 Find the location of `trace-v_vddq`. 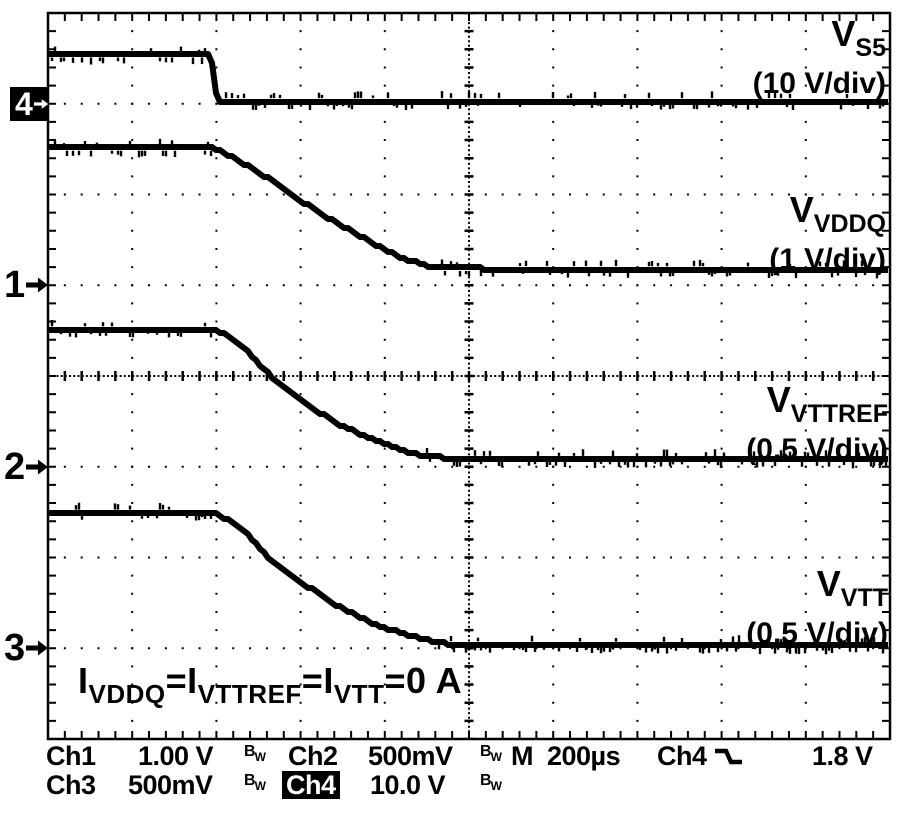

trace-v_vddq is located at coordinates (468, 208).